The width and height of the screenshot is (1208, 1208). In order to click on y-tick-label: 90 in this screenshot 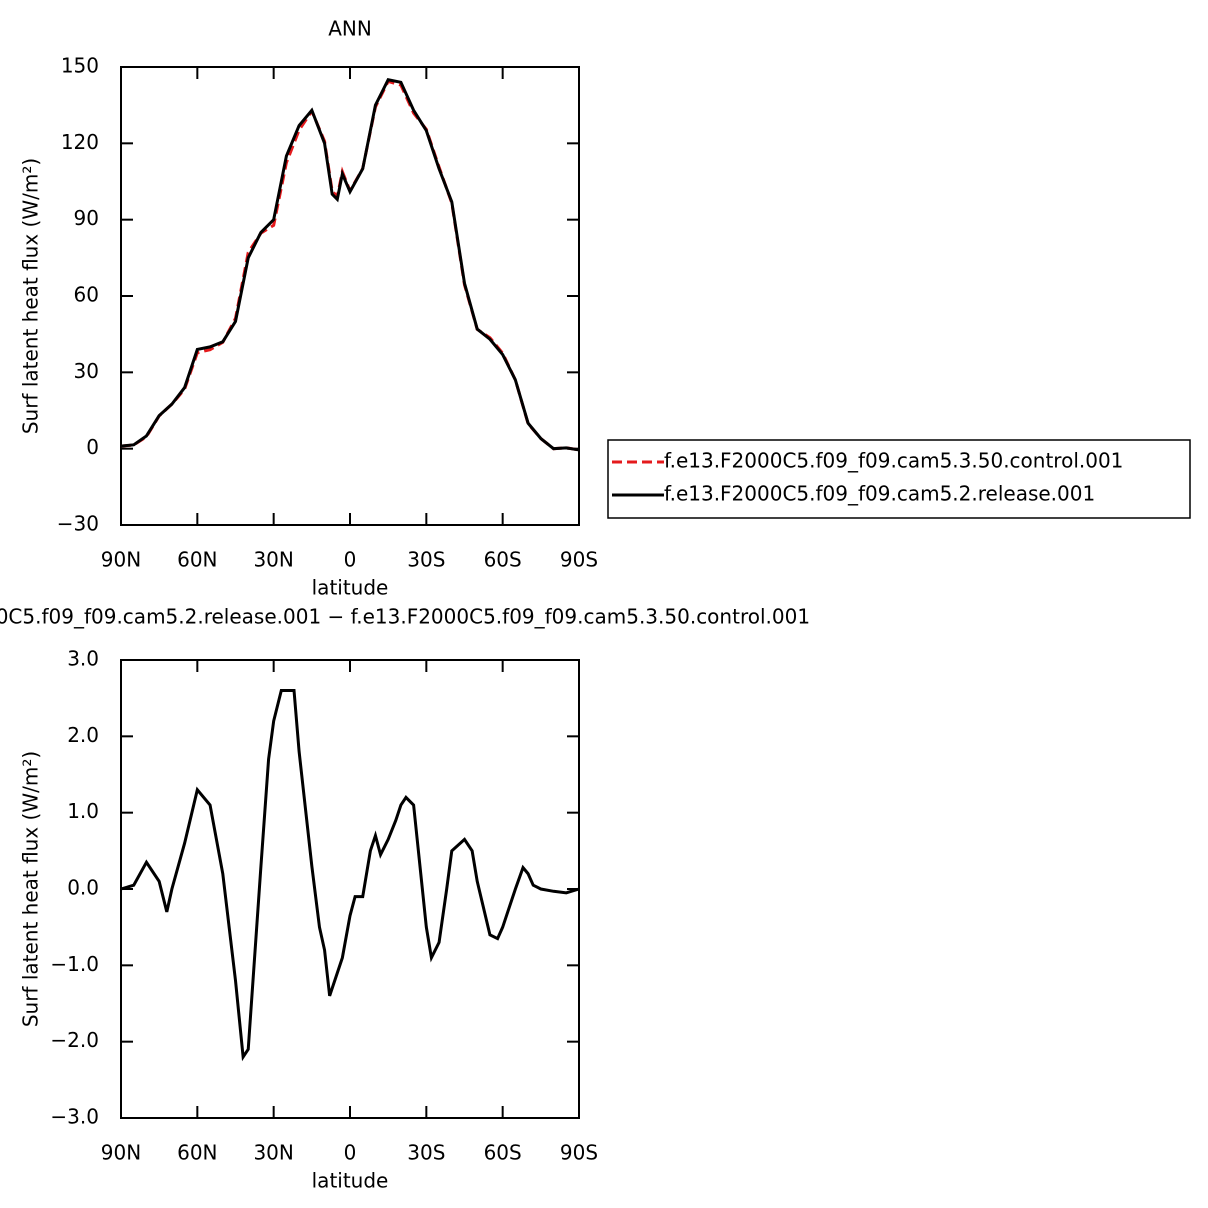, I will do `click(86, 218)`.